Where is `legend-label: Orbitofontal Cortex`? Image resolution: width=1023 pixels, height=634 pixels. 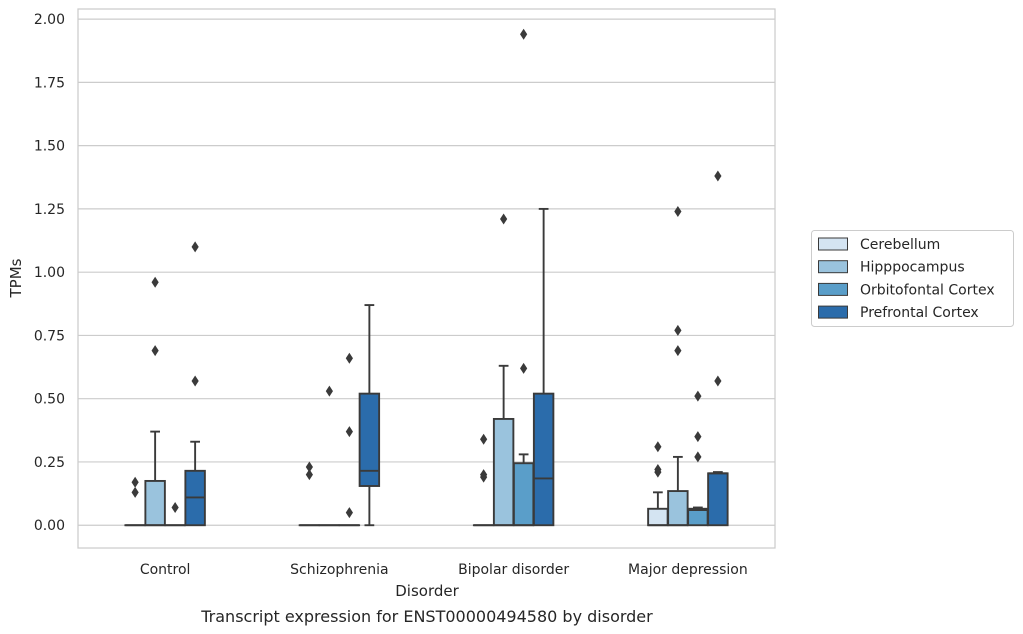
legend-label: Orbitofontal Cortex is located at coordinates (927, 290).